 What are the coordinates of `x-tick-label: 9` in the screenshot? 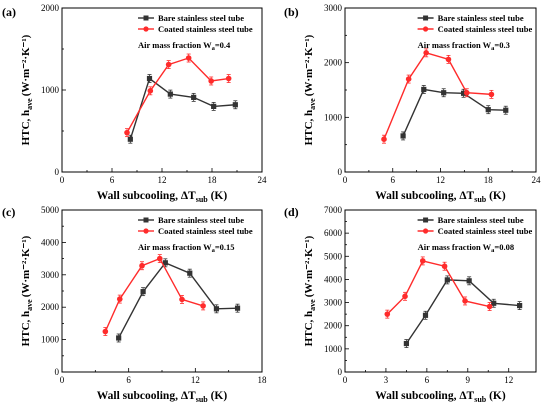 It's located at (468, 380).